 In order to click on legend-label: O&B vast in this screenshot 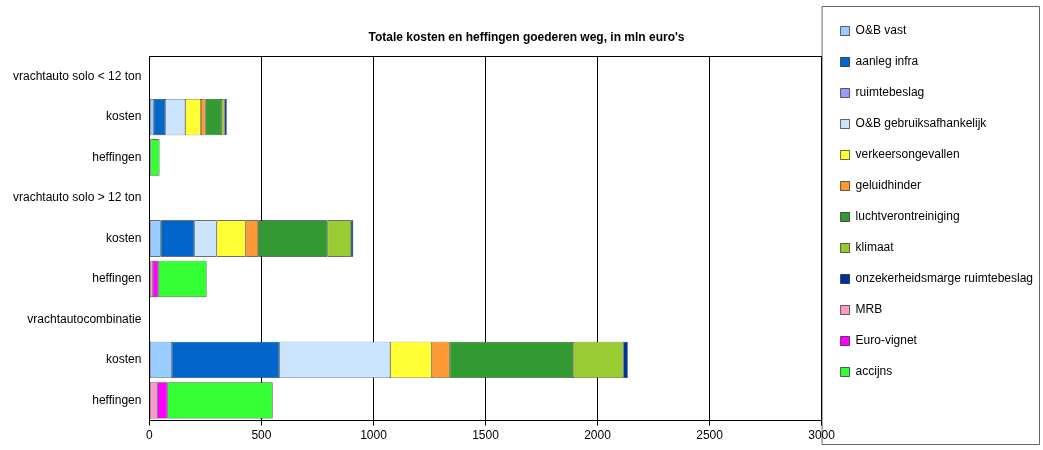, I will do `click(881, 30)`.